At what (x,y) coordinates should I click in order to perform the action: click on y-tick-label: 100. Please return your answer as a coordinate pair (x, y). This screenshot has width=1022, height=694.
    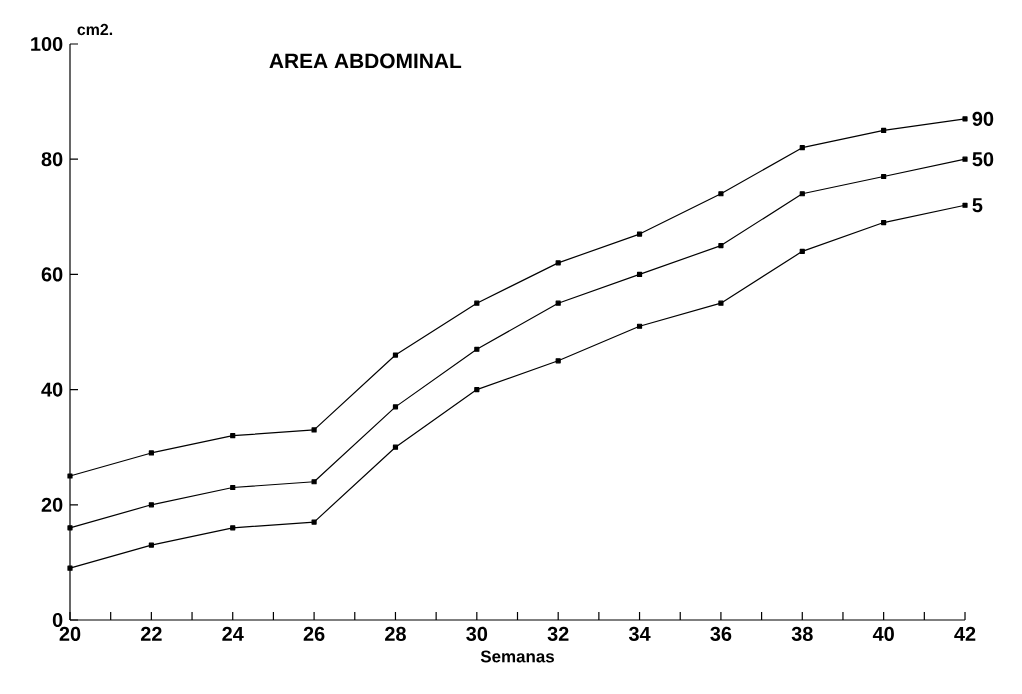
    Looking at the image, I should click on (47, 44).